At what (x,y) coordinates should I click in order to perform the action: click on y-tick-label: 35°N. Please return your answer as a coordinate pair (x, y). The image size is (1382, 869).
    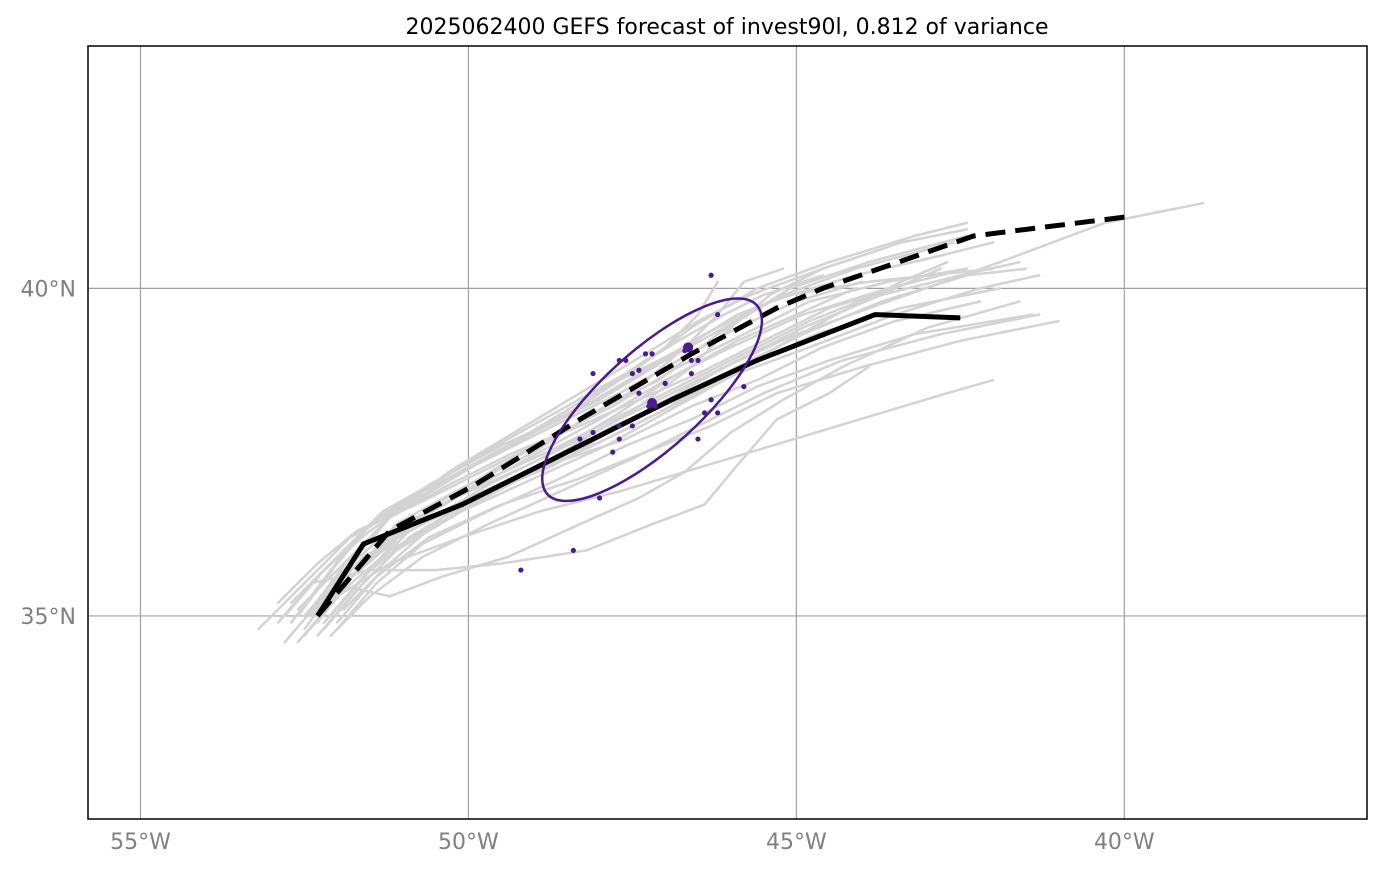
    Looking at the image, I should click on (48, 617).